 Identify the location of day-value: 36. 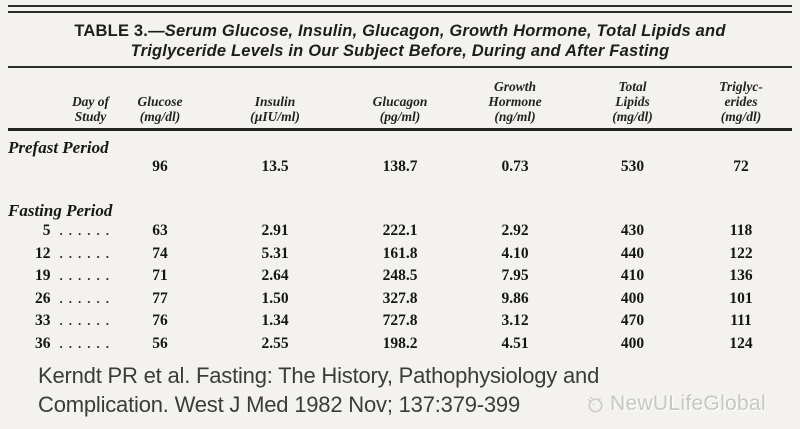
(43, 343).